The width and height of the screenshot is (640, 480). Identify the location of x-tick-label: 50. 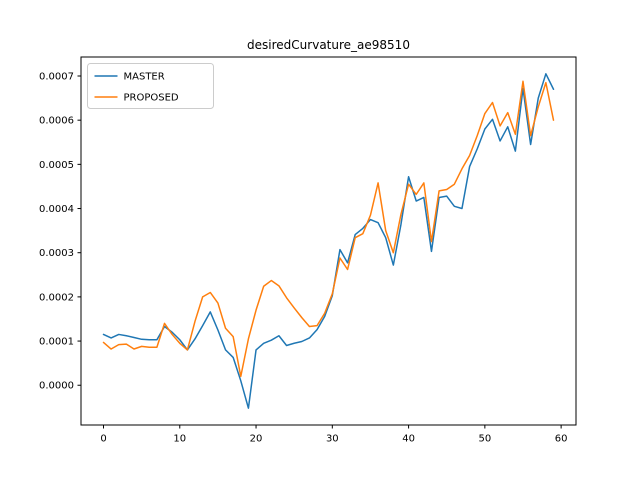
(484, 439).